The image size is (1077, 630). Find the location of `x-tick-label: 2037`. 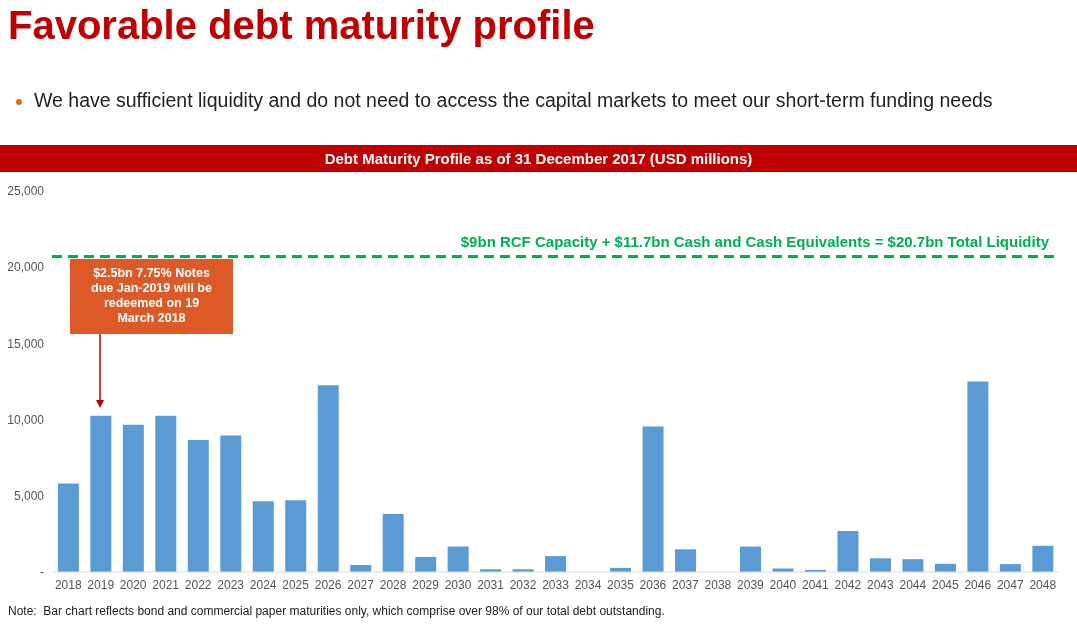

x-tick-label: 2037 is located at coordinates (686, 584).